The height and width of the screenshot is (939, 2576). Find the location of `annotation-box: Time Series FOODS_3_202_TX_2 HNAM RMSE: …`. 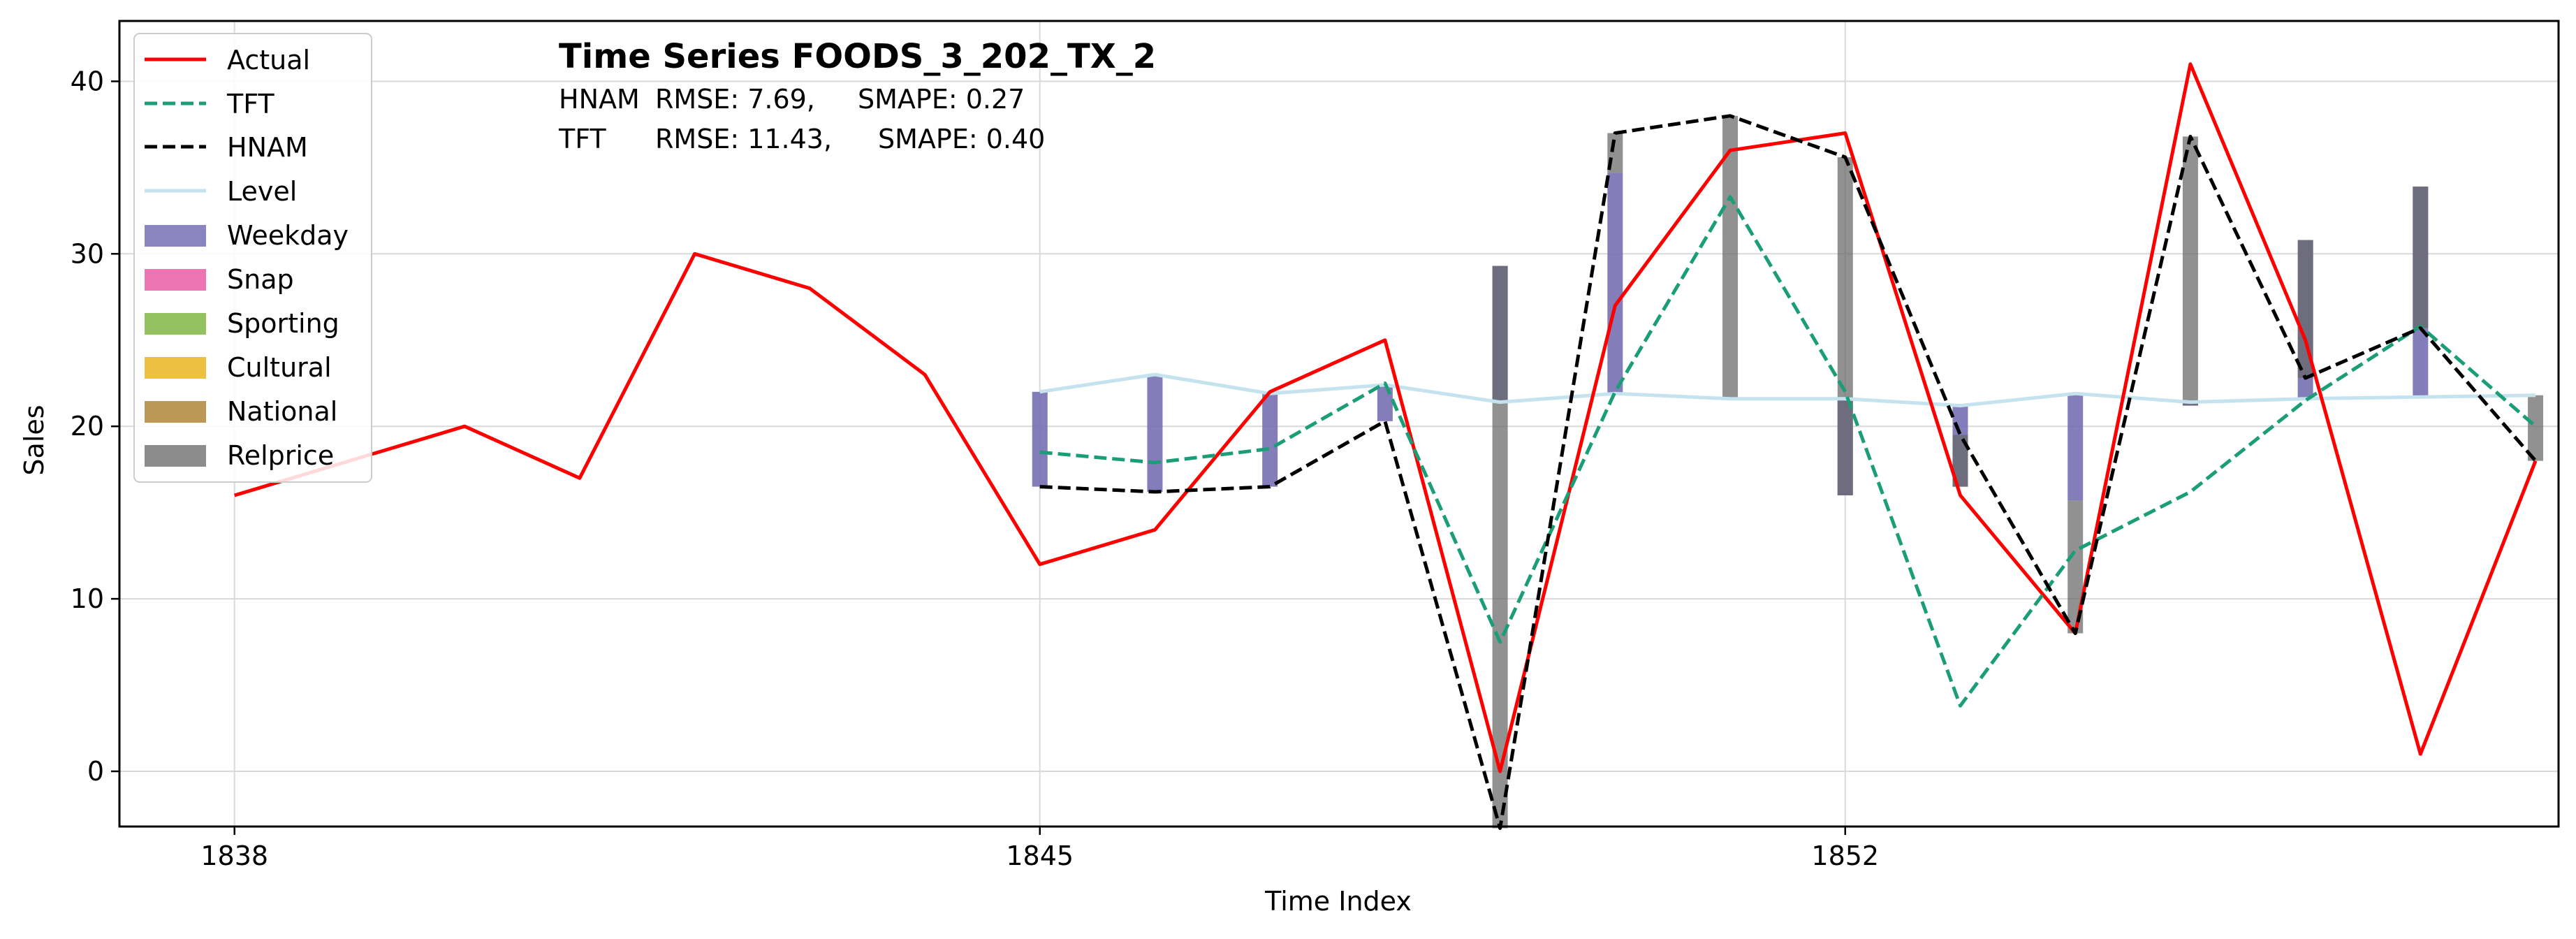

annotation-box: Time Series FOODS_3_202_TX_2 HNAM RMSE: … is located at coordinates (857, 95).